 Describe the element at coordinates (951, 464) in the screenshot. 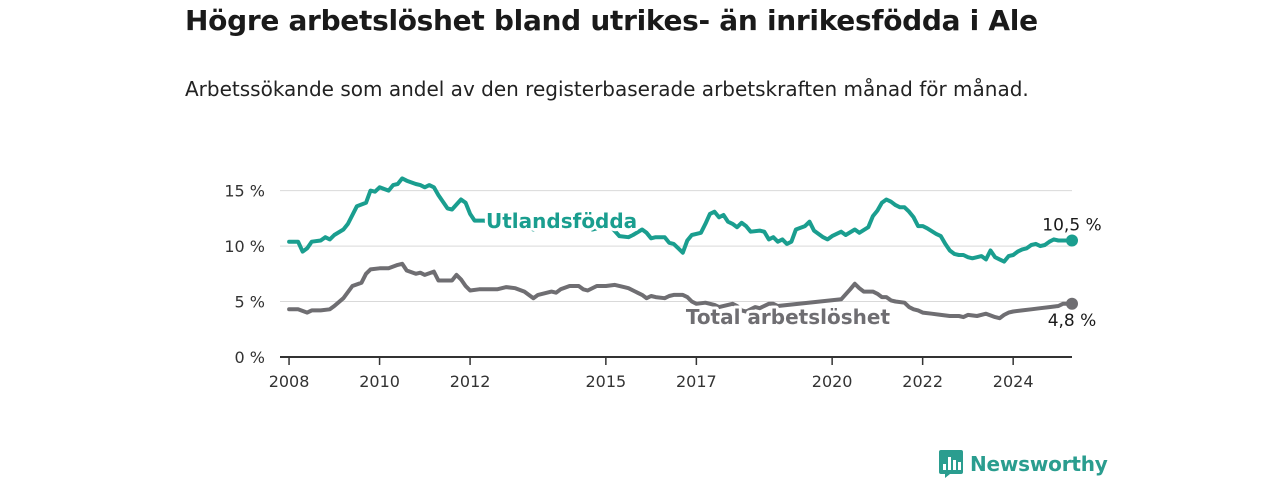

I see `newsworthy-logo-icon` at that location.